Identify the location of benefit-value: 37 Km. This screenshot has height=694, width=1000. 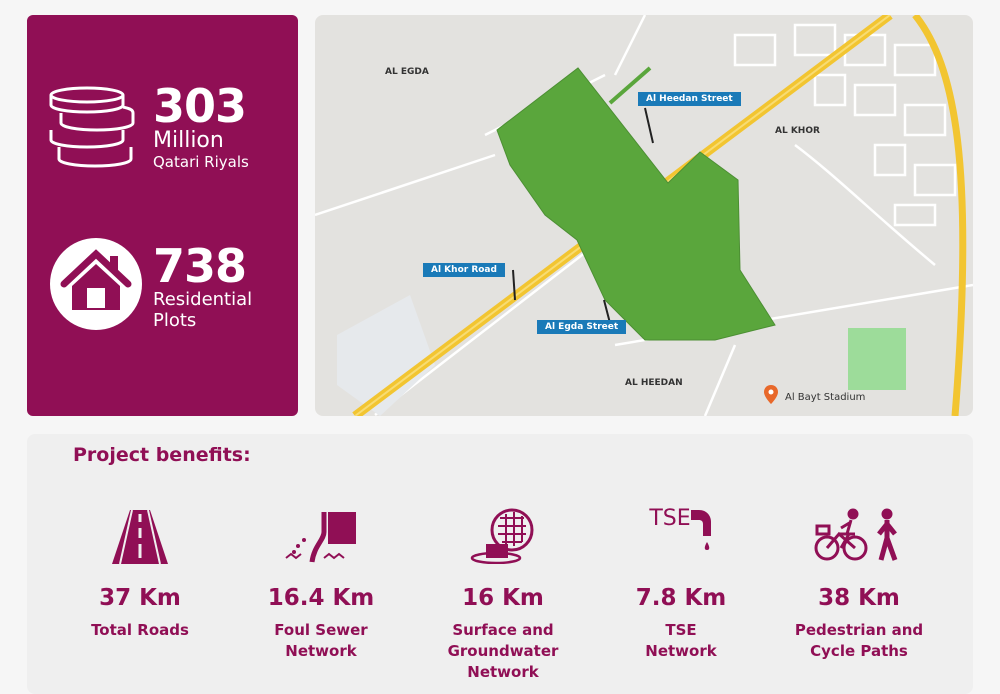
(140, 598).